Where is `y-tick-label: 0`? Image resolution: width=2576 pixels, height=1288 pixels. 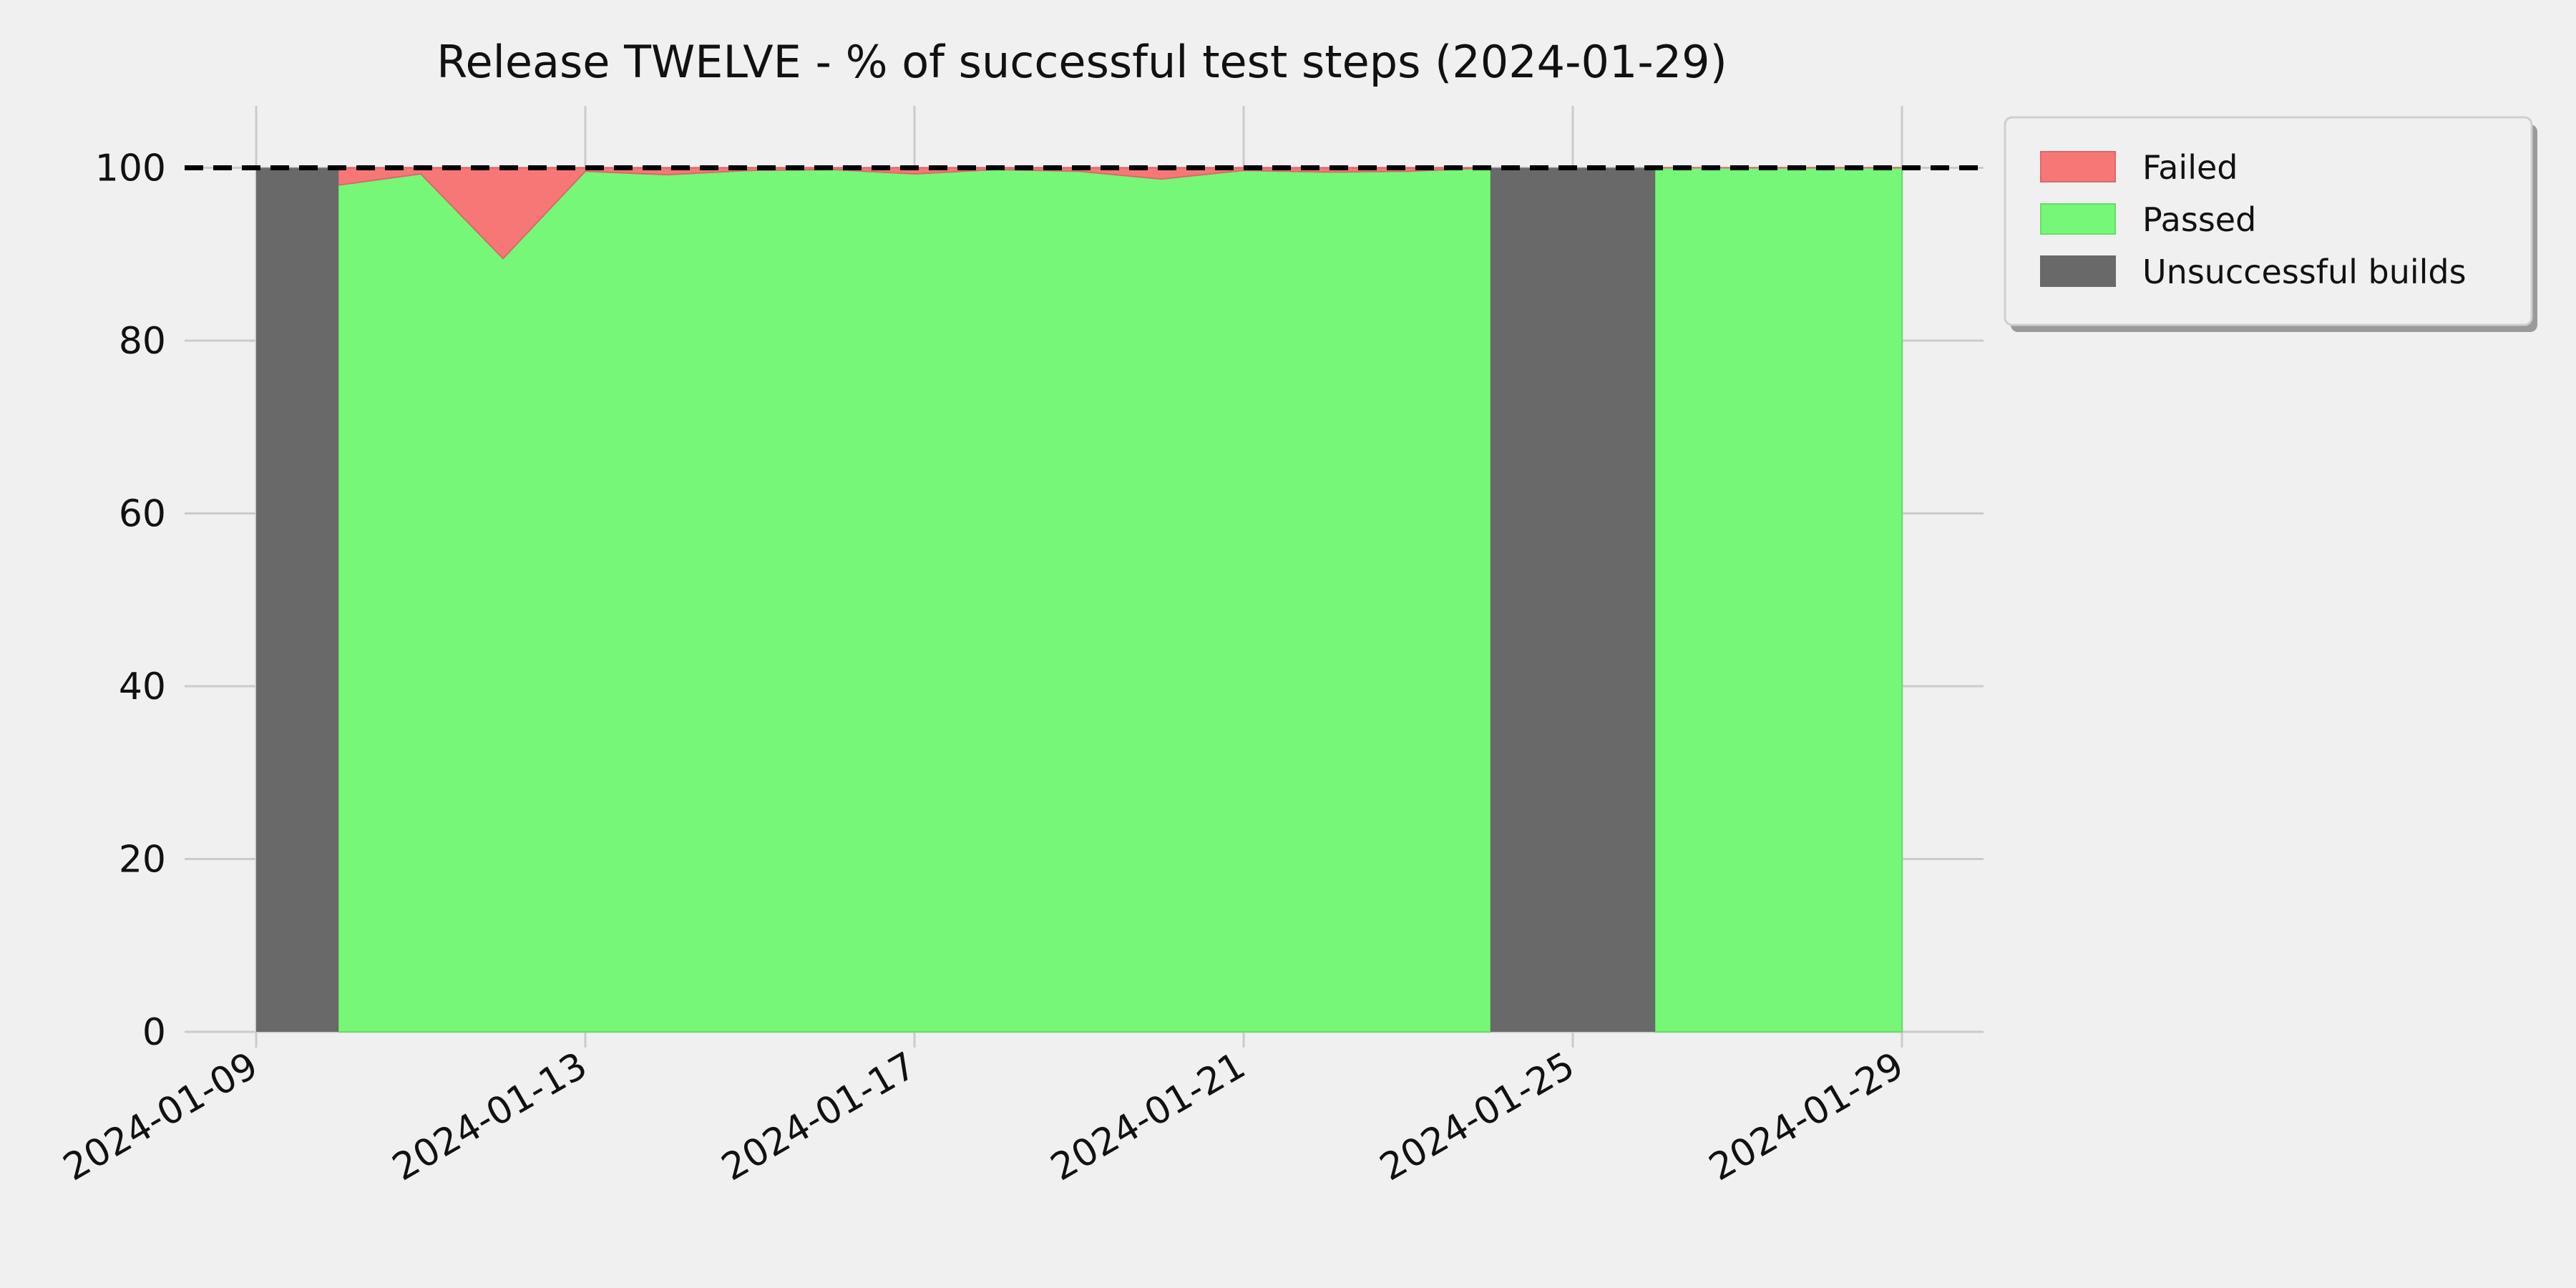
y-tick-label: 0 is located at coordinates (154, 1032).